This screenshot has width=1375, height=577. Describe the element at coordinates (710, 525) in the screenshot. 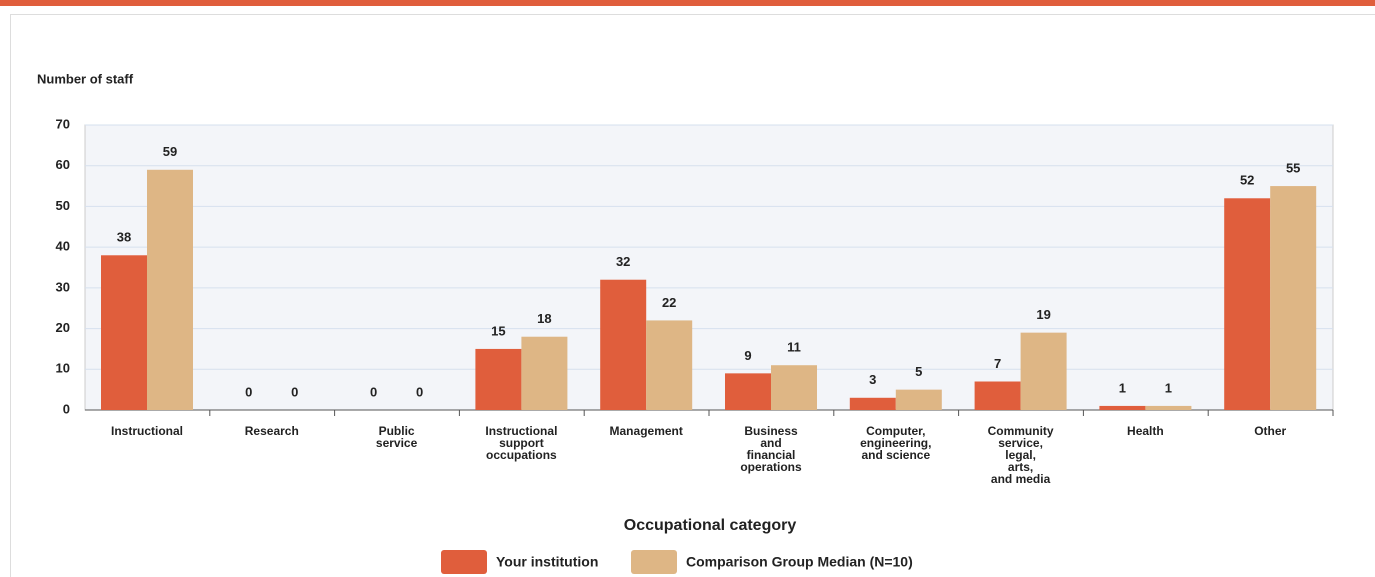

I see `x-axis-title: Occupational category` at that location.